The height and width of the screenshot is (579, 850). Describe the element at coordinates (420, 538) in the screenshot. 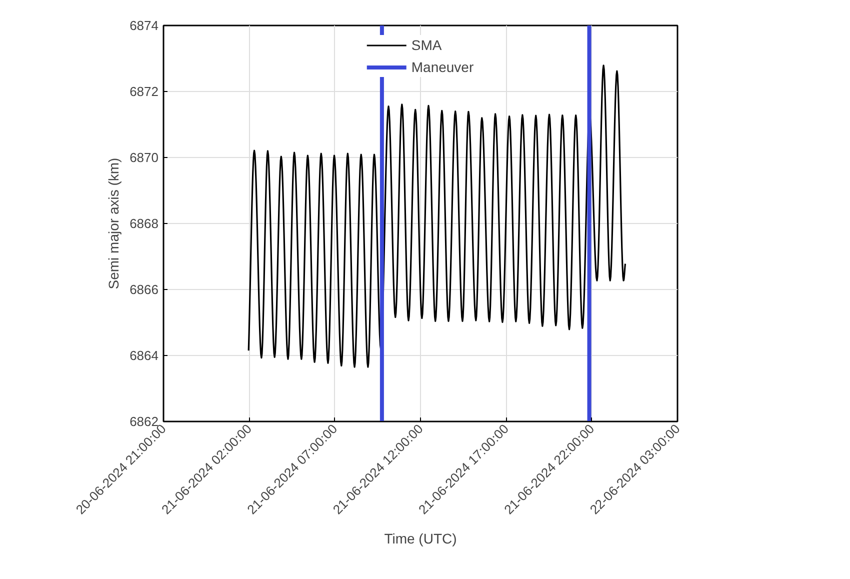

I see `x-axis-title: Time (UTC)` at that location.